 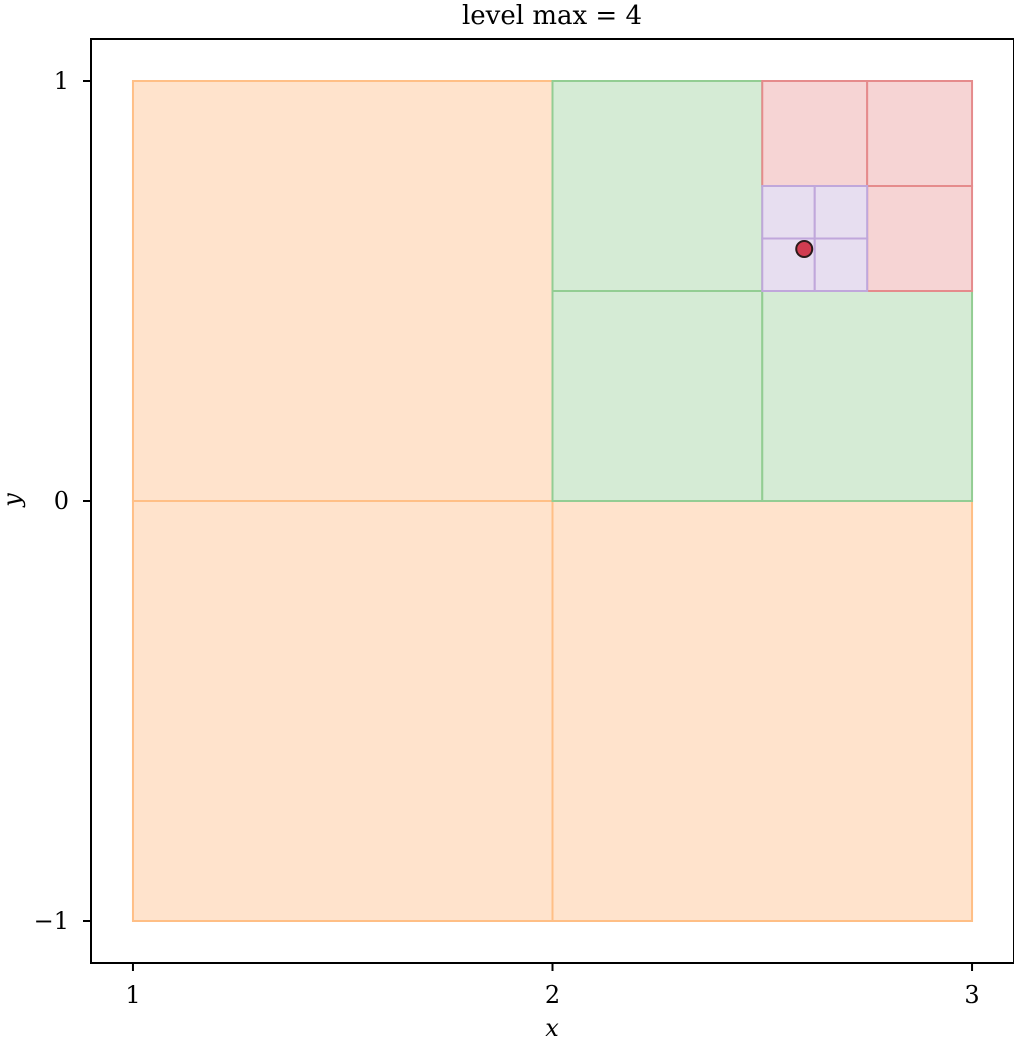 I want to click on x-tick-label: 1, so click(x=132, y=995).